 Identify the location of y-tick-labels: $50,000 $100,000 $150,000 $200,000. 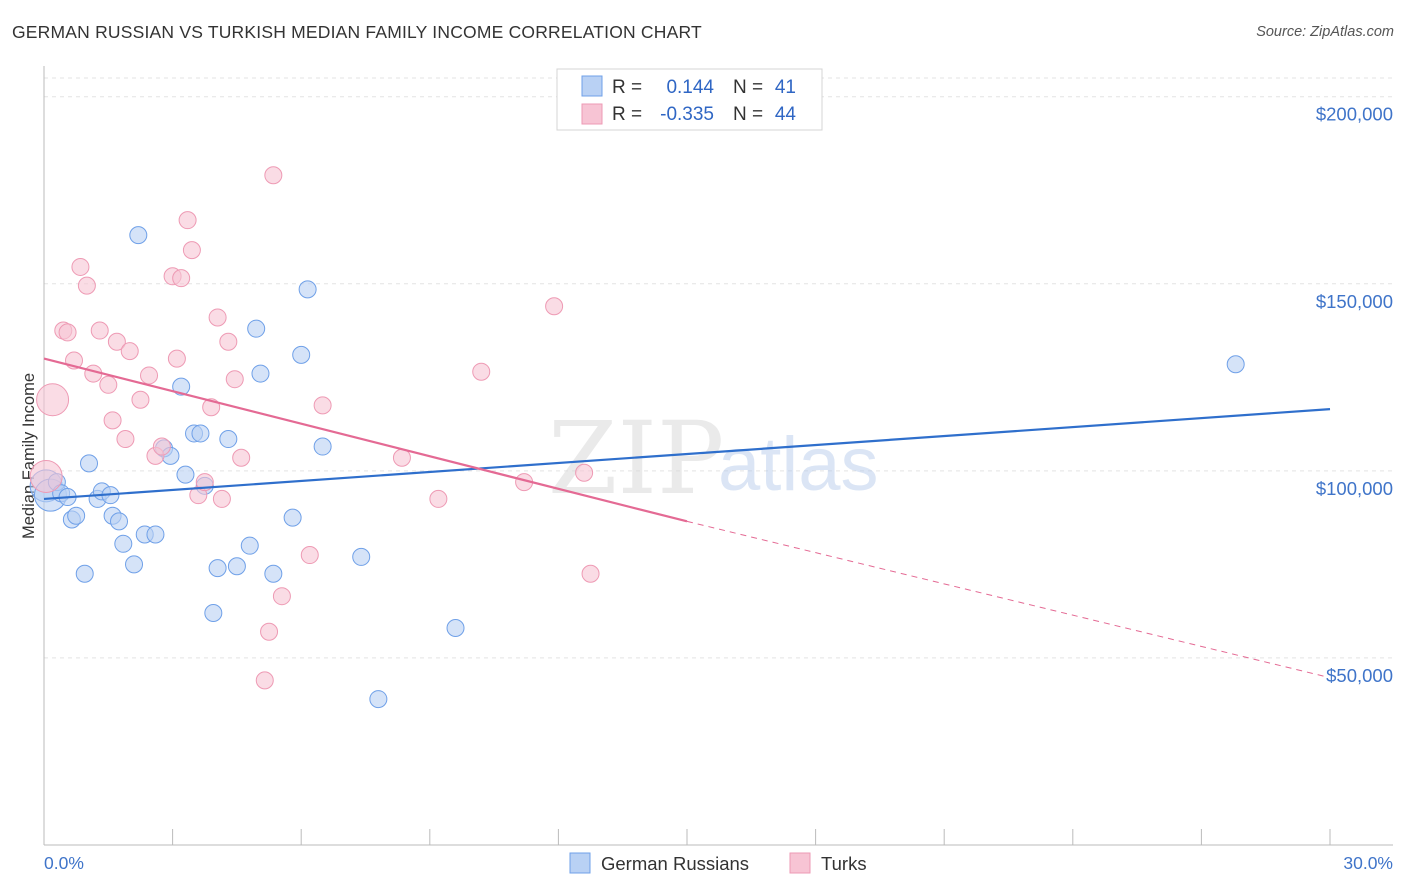
(1354, 395).